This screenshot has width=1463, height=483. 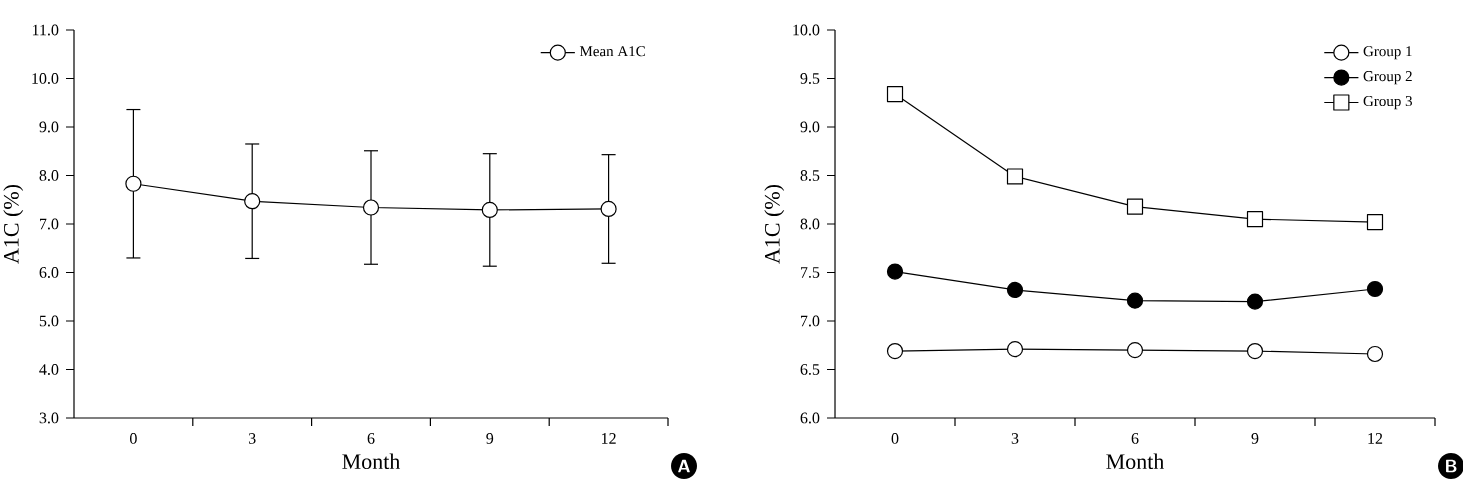 I want to click on y-tick-label: 8.5, so click(x=810, y=175).